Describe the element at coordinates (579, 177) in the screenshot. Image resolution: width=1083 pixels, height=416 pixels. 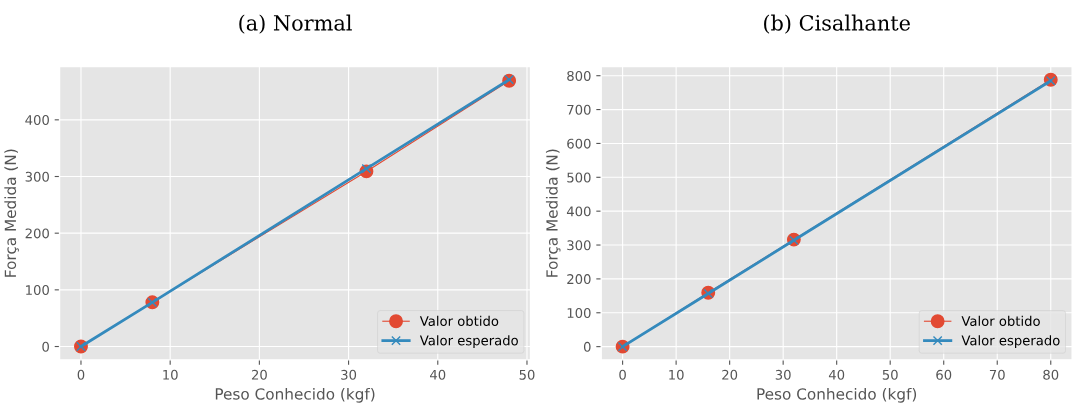
I see `y-tick-label: 500` at that location.